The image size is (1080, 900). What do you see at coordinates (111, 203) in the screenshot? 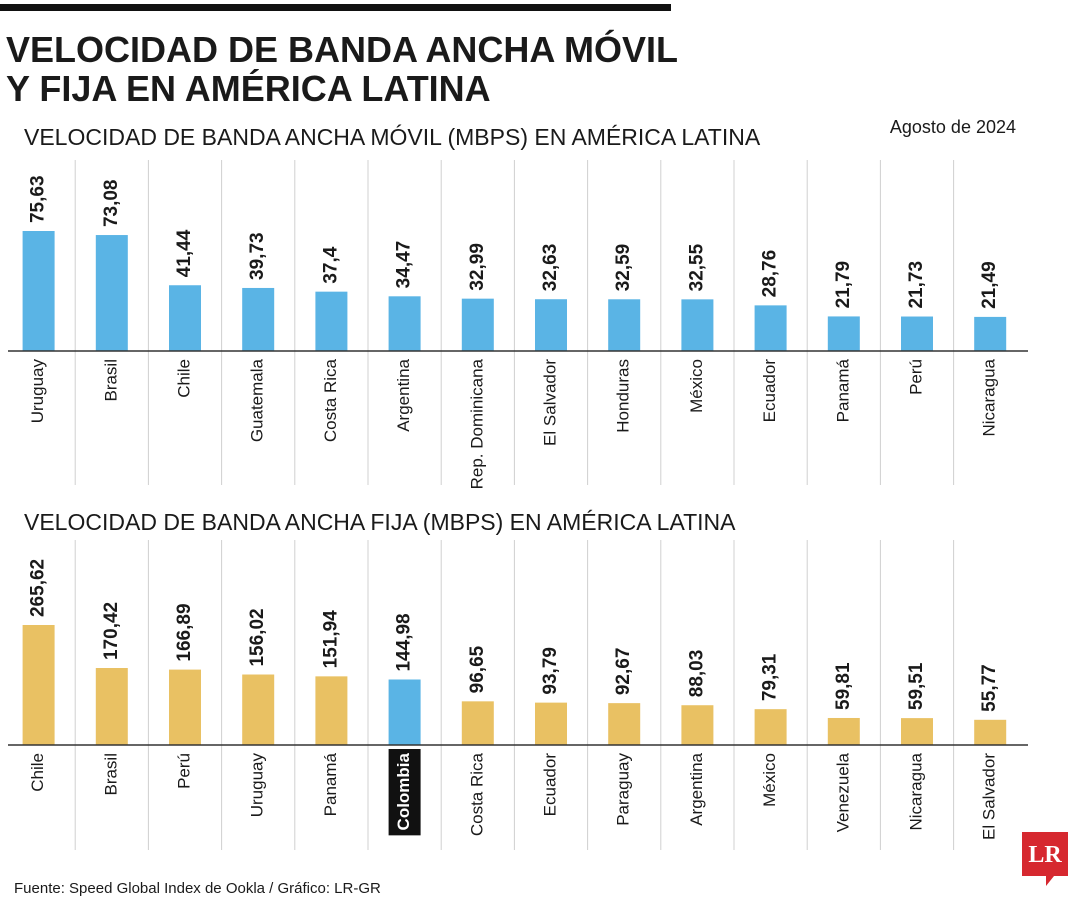
I see `value-label: 73,08` at bounding box center [111, 203].